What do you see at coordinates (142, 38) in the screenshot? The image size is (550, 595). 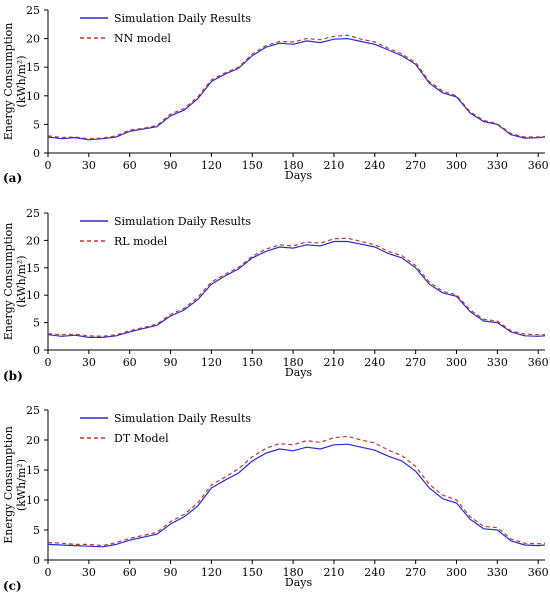 I see `legend-label: NN model` at bounding box center [142, 38].